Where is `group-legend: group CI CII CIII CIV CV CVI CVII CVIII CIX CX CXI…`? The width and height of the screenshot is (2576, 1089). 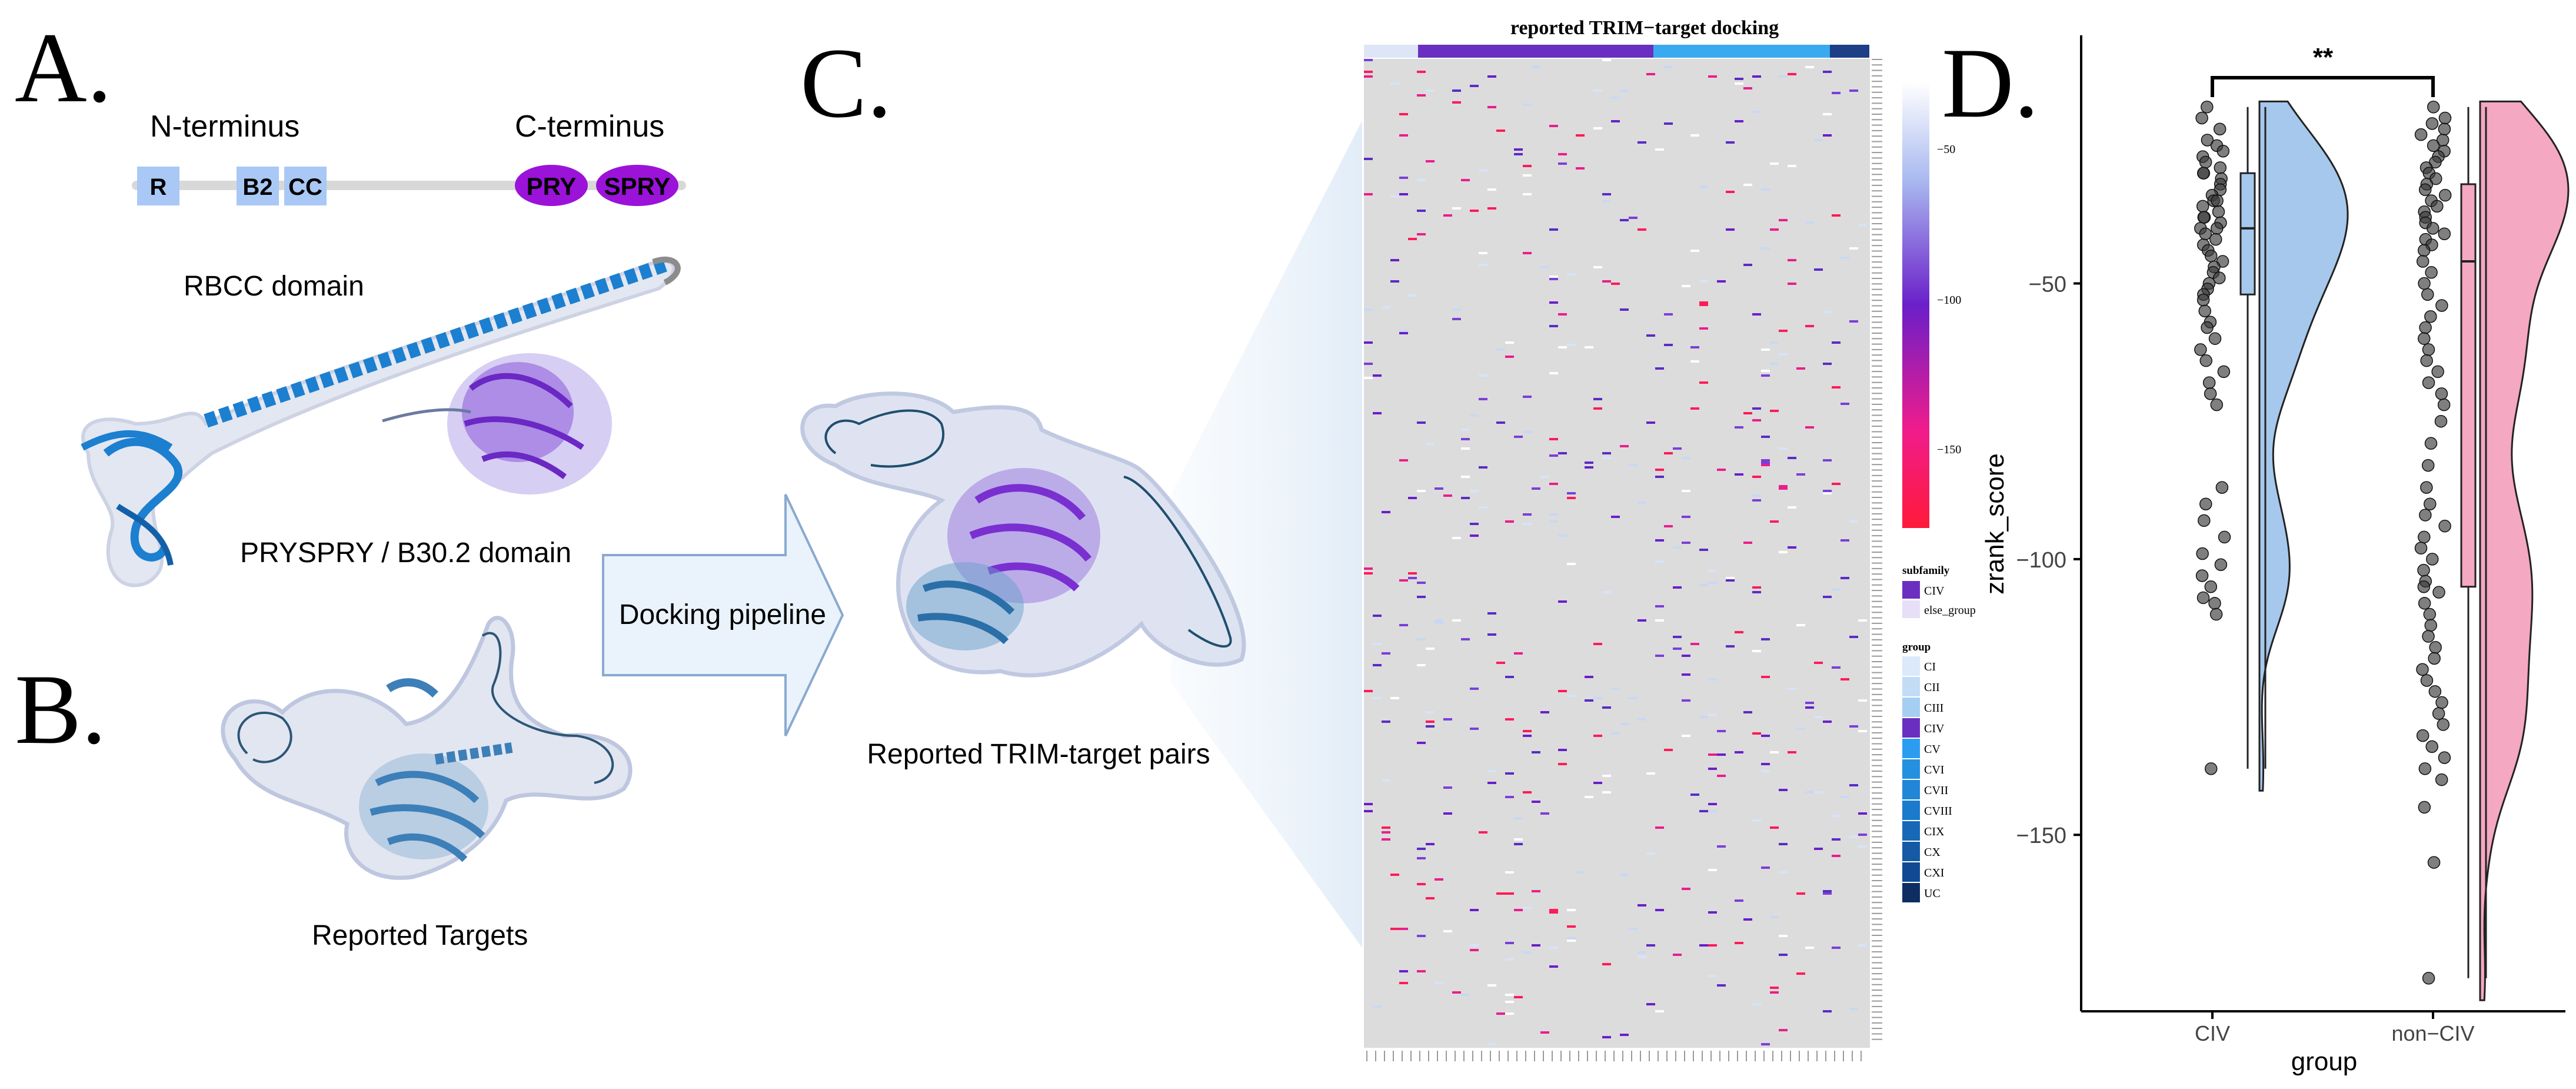 group-legend: group CI CII CIII CIV CV CVI CVII CVIII CIX CX CXI… is located at coordinates (1927, 771).